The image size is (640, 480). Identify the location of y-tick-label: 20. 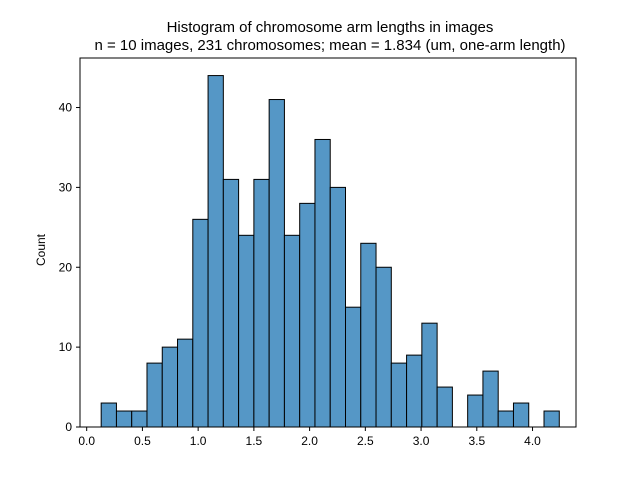
(66, 267).